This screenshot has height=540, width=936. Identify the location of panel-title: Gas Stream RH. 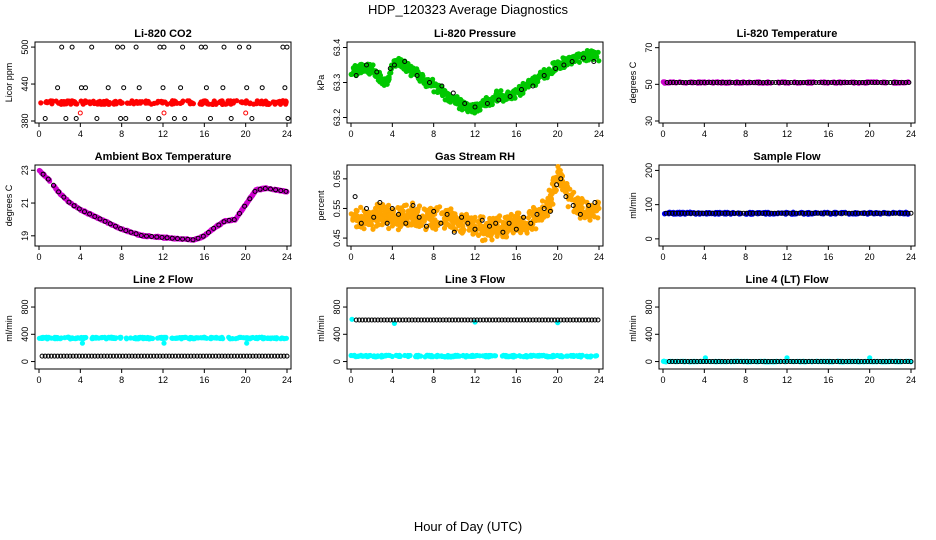
(475, 157).